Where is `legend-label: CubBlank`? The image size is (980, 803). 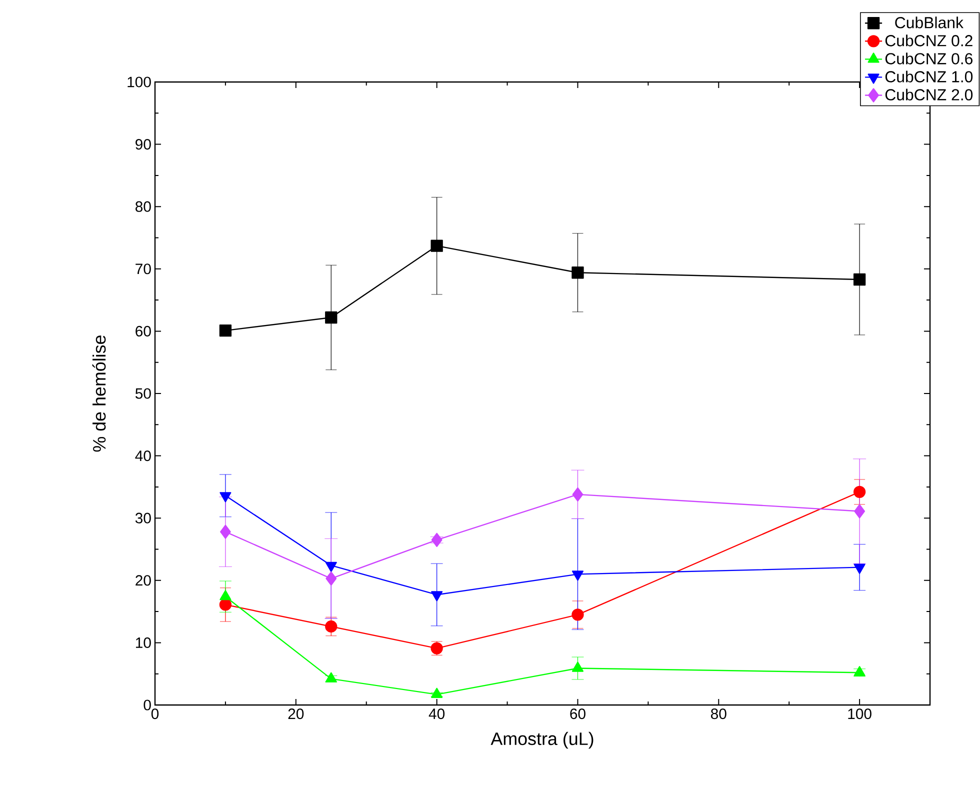
legend-label: CubBlank is located at coordinates (929, 22).